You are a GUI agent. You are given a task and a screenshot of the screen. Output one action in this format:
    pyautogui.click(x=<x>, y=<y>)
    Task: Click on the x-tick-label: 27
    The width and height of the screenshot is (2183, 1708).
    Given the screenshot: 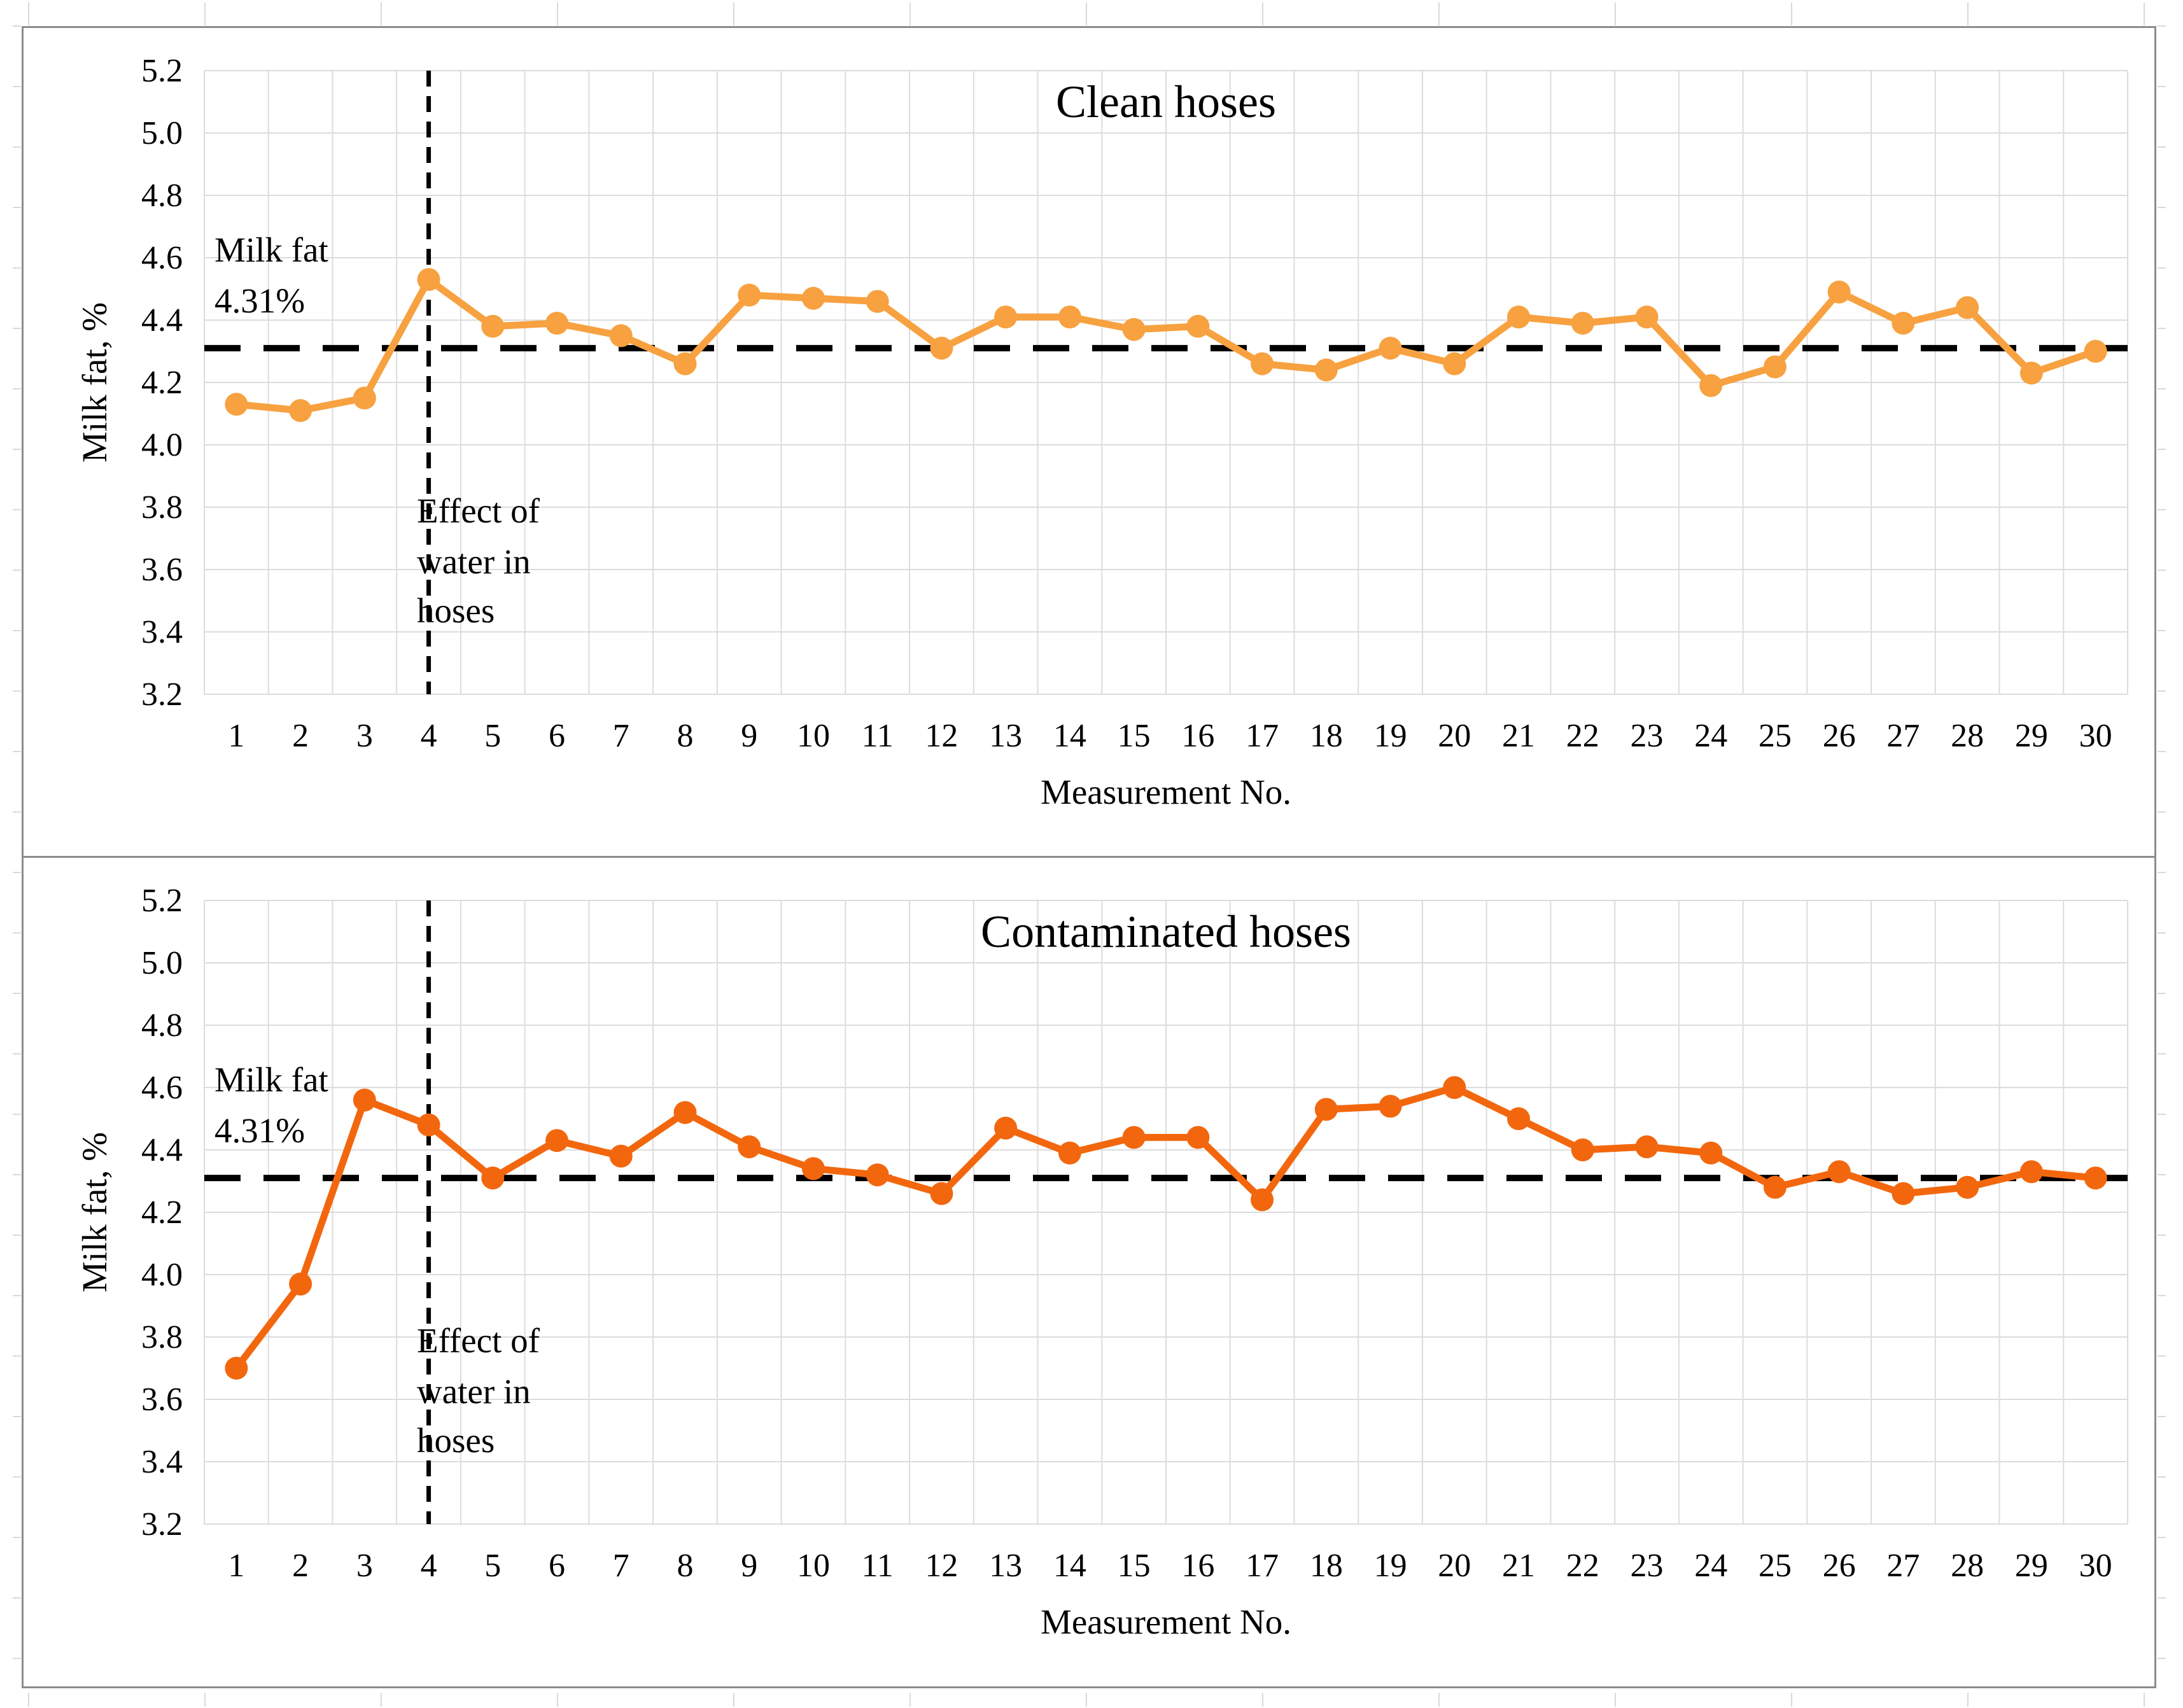 What is the action you would take?
    pyautogui.click(x=1903, y=1566)
    